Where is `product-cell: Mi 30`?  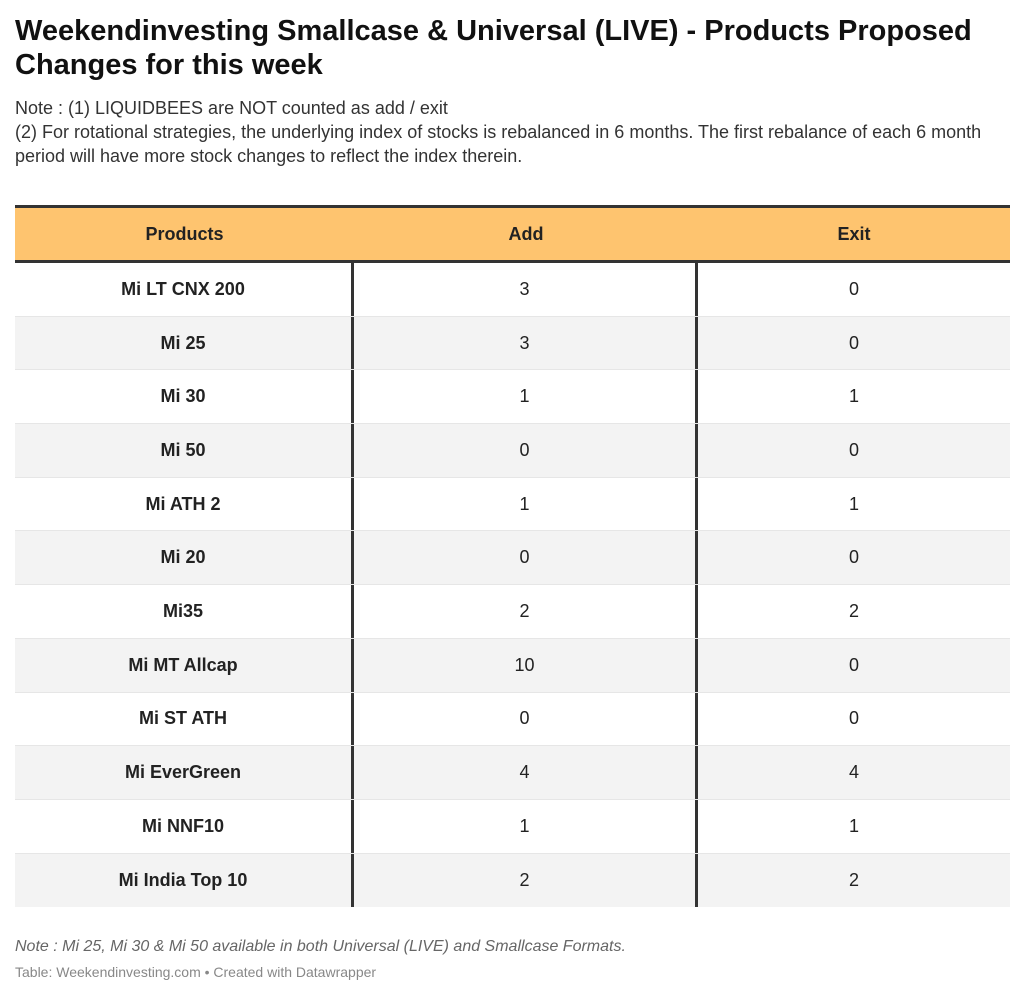
product-cell: Mi 30 is located at coordinates (184, 397).